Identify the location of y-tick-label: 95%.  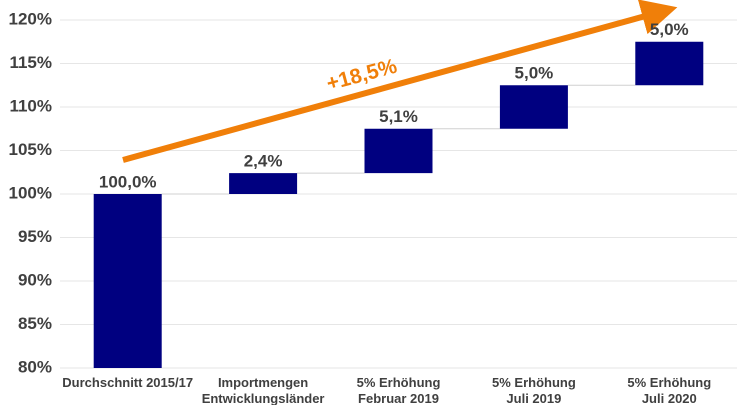
(35, 236).